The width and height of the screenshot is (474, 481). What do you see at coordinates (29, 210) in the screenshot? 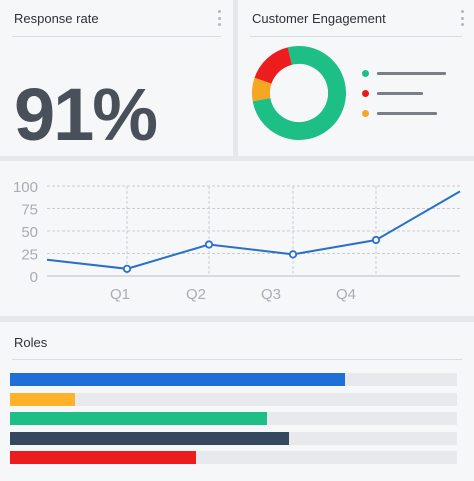
I see `y-tick-label: 75` at bounding box center [29, 210].